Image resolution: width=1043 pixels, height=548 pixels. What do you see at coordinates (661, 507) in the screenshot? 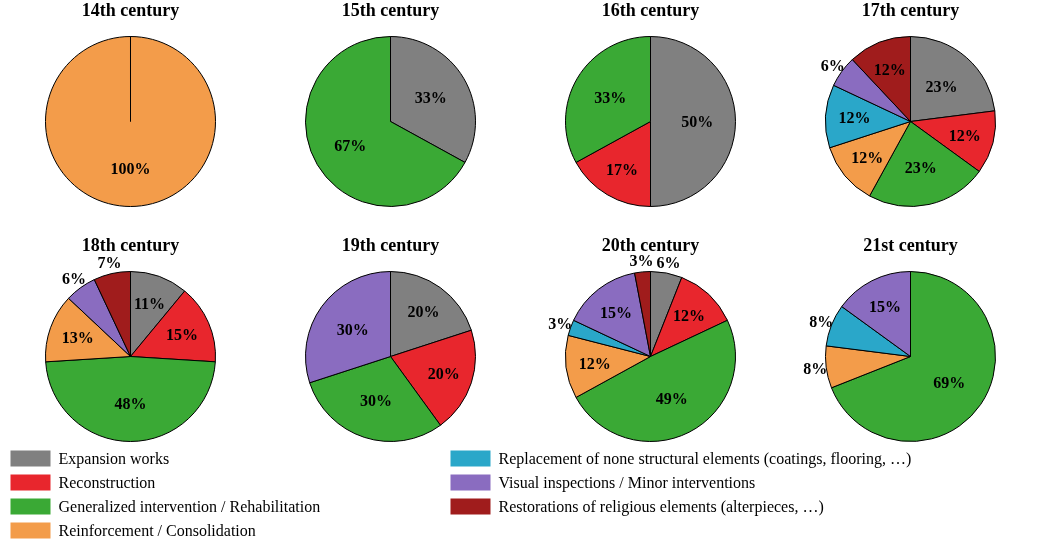
I see `legend-label: Restorations of religious elements (alterpieces, …)` at bounding box center [661, 507].